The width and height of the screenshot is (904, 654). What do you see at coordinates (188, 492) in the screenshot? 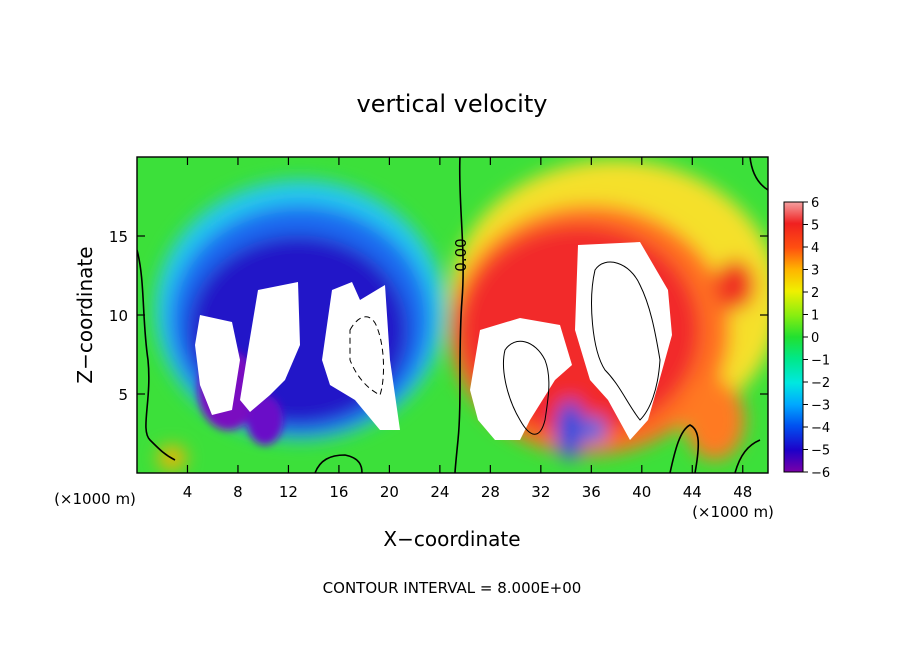
I see `x-tick-label: 4` at bounding box center [188, 492].